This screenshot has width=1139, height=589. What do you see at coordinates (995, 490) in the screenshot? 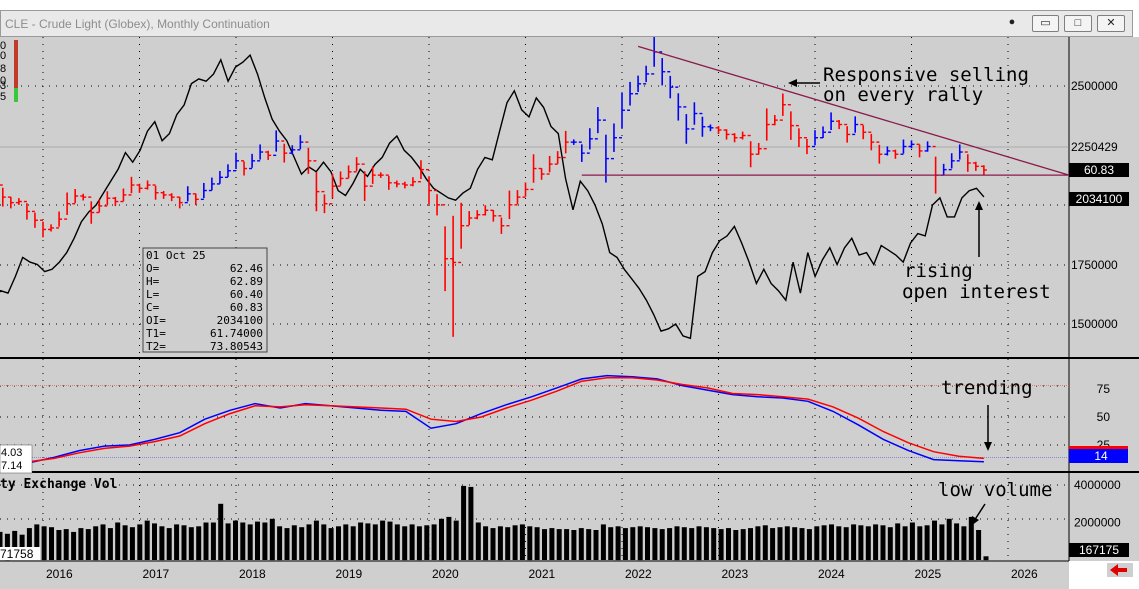
I see `annotation-low-volume: low volume` at bounding box center [995, 490].